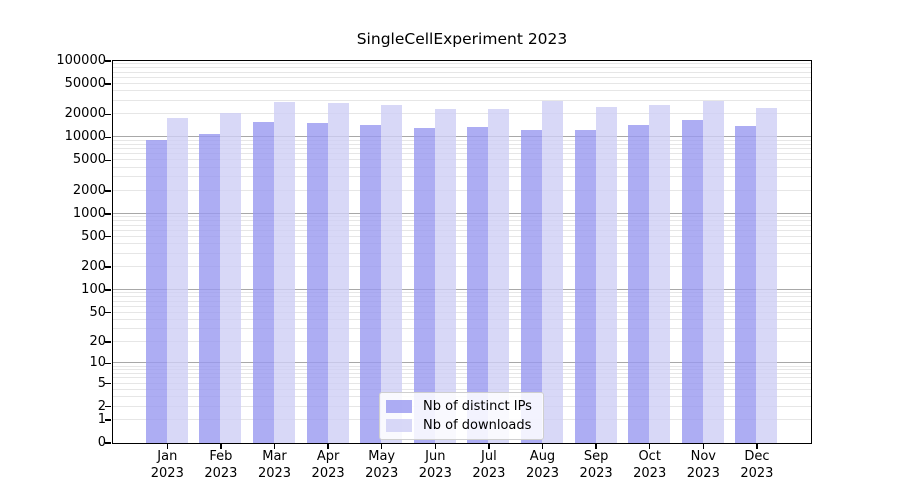  Describe the element at coordinates (81, 60) in the screenshot. I see `y-tick-label: 100000` at that location.